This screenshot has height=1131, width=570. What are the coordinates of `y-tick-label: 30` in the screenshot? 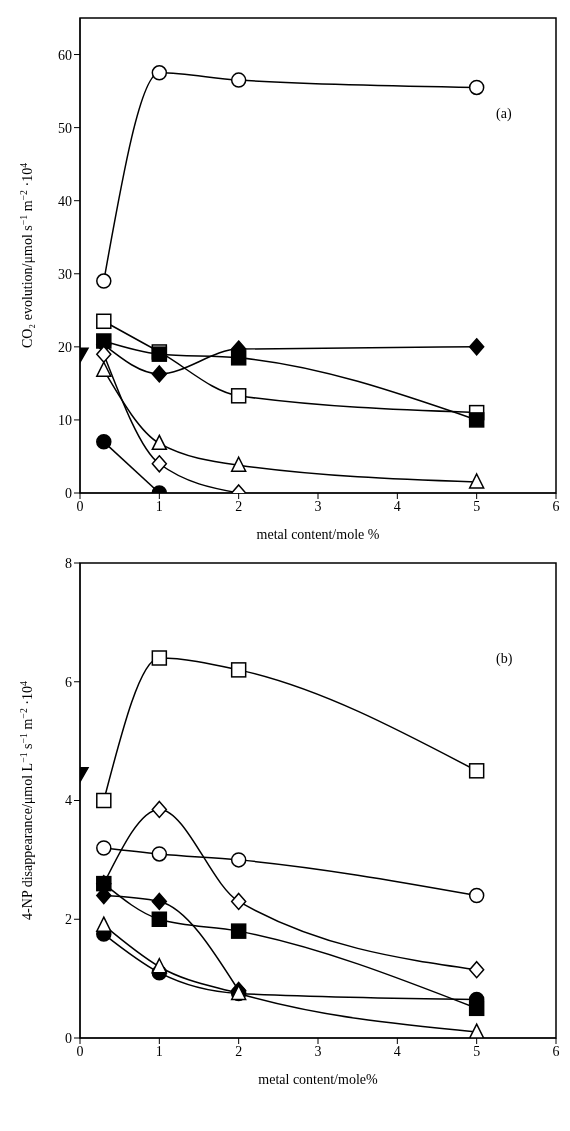 It's located at (65, 274).